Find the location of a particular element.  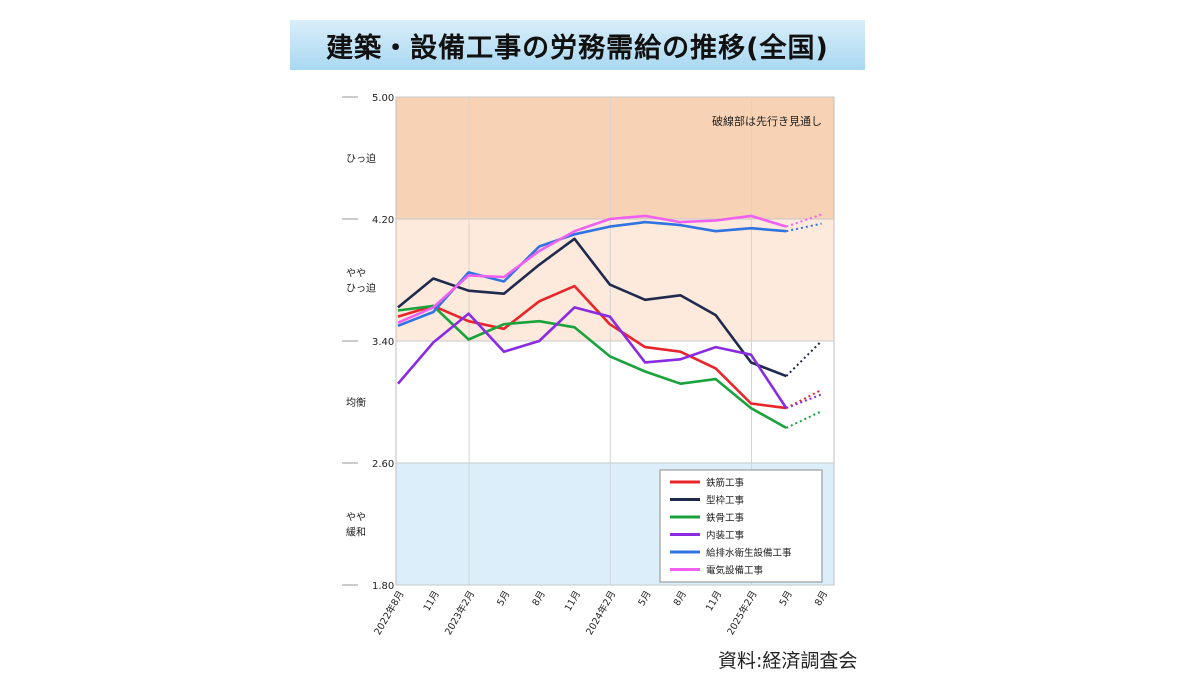

legend-label: 内装工事 is located at coordinates (725, 536).